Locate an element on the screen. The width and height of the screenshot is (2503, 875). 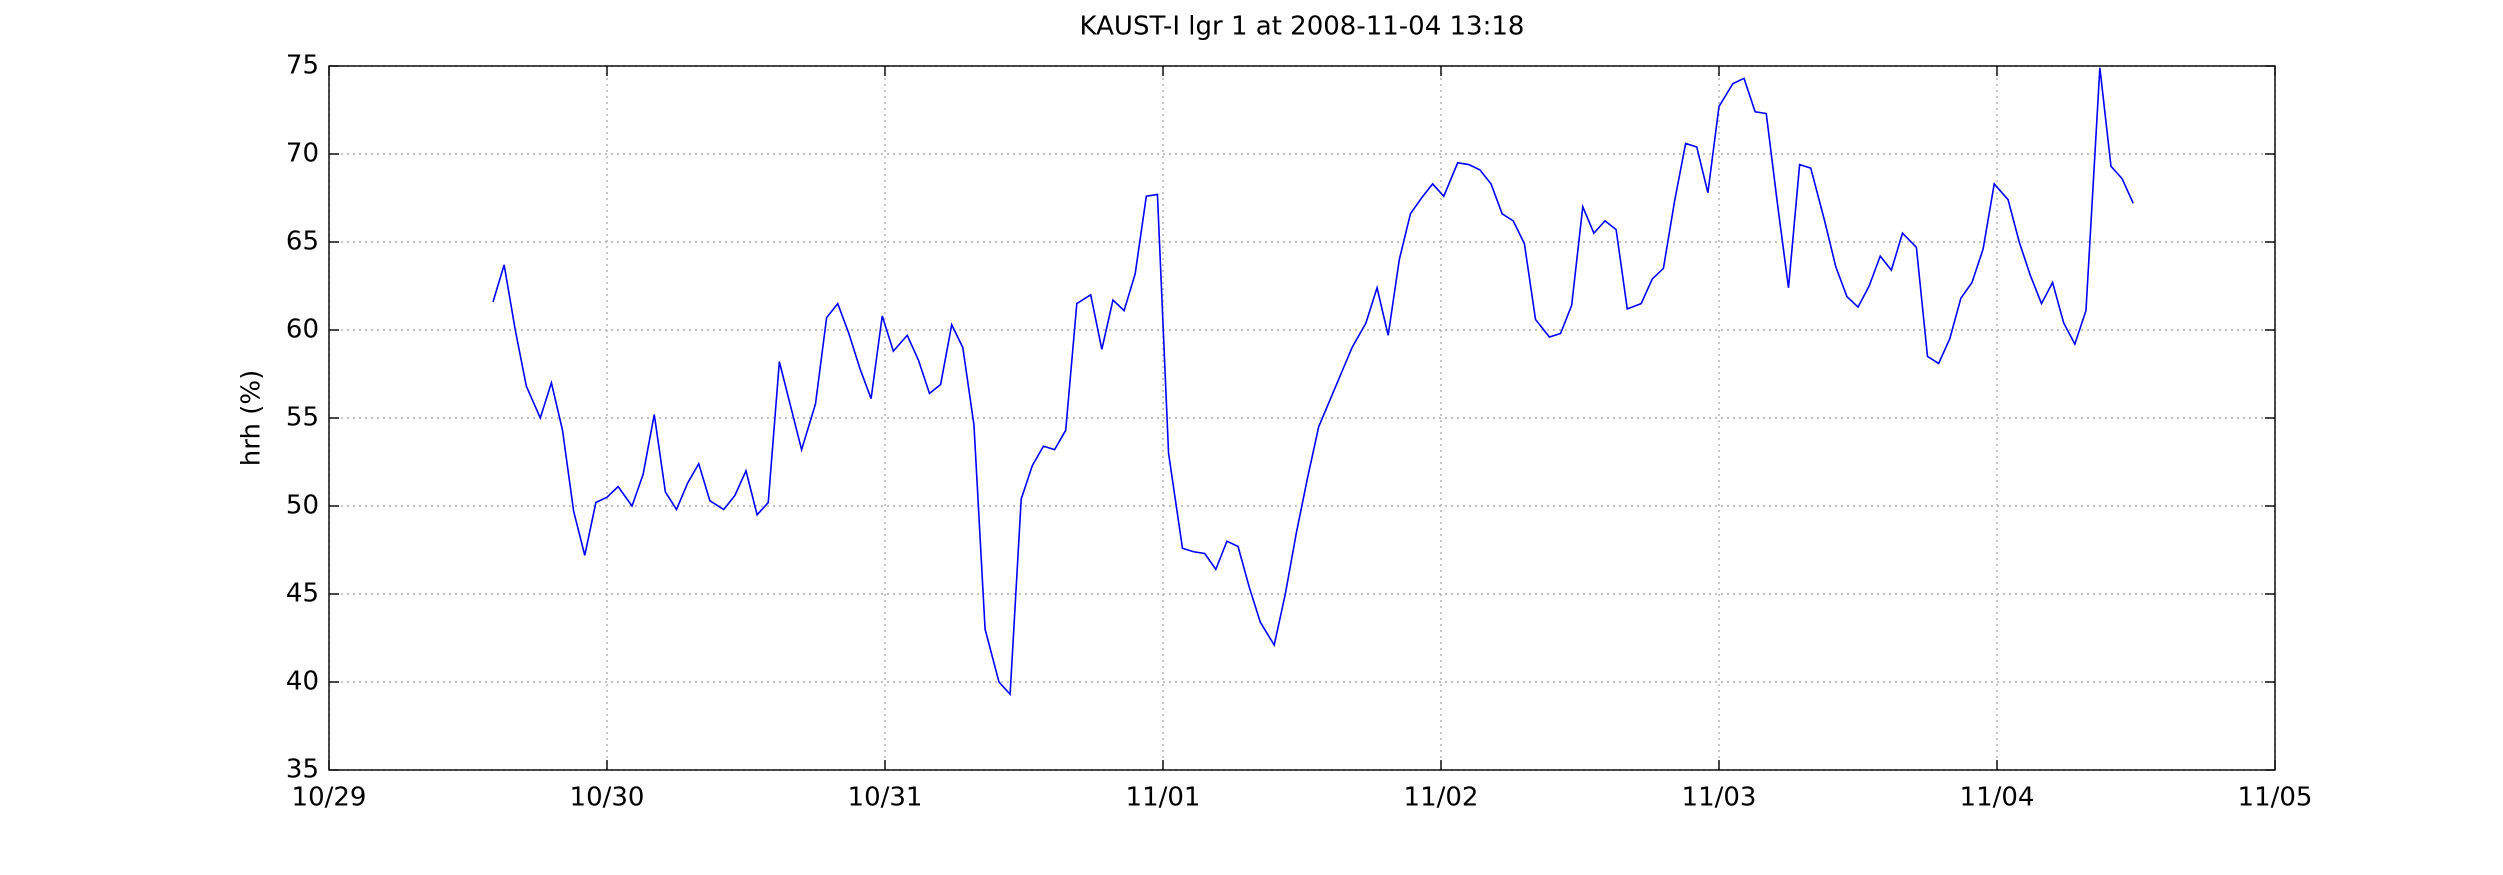
x-tick-label: 10/29 is located at coordinates (329, 798).